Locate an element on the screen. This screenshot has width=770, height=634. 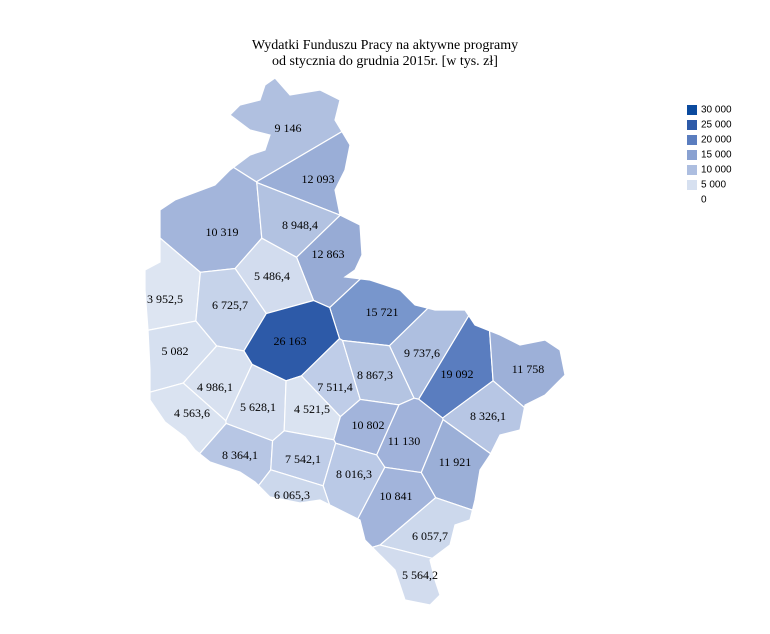
region-label: 4 521,5 is located at coordinates (312, 409).